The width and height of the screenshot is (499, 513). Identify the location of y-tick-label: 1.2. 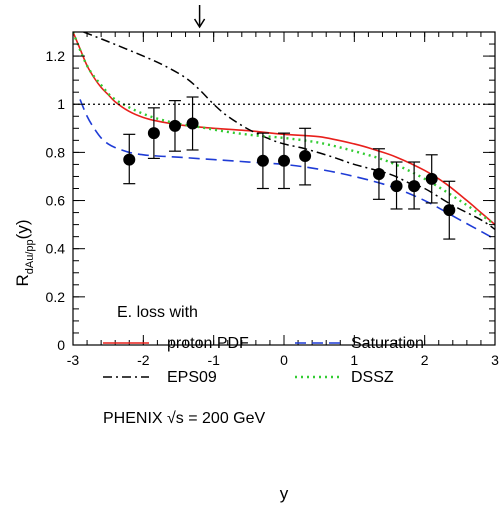
(56, 56).